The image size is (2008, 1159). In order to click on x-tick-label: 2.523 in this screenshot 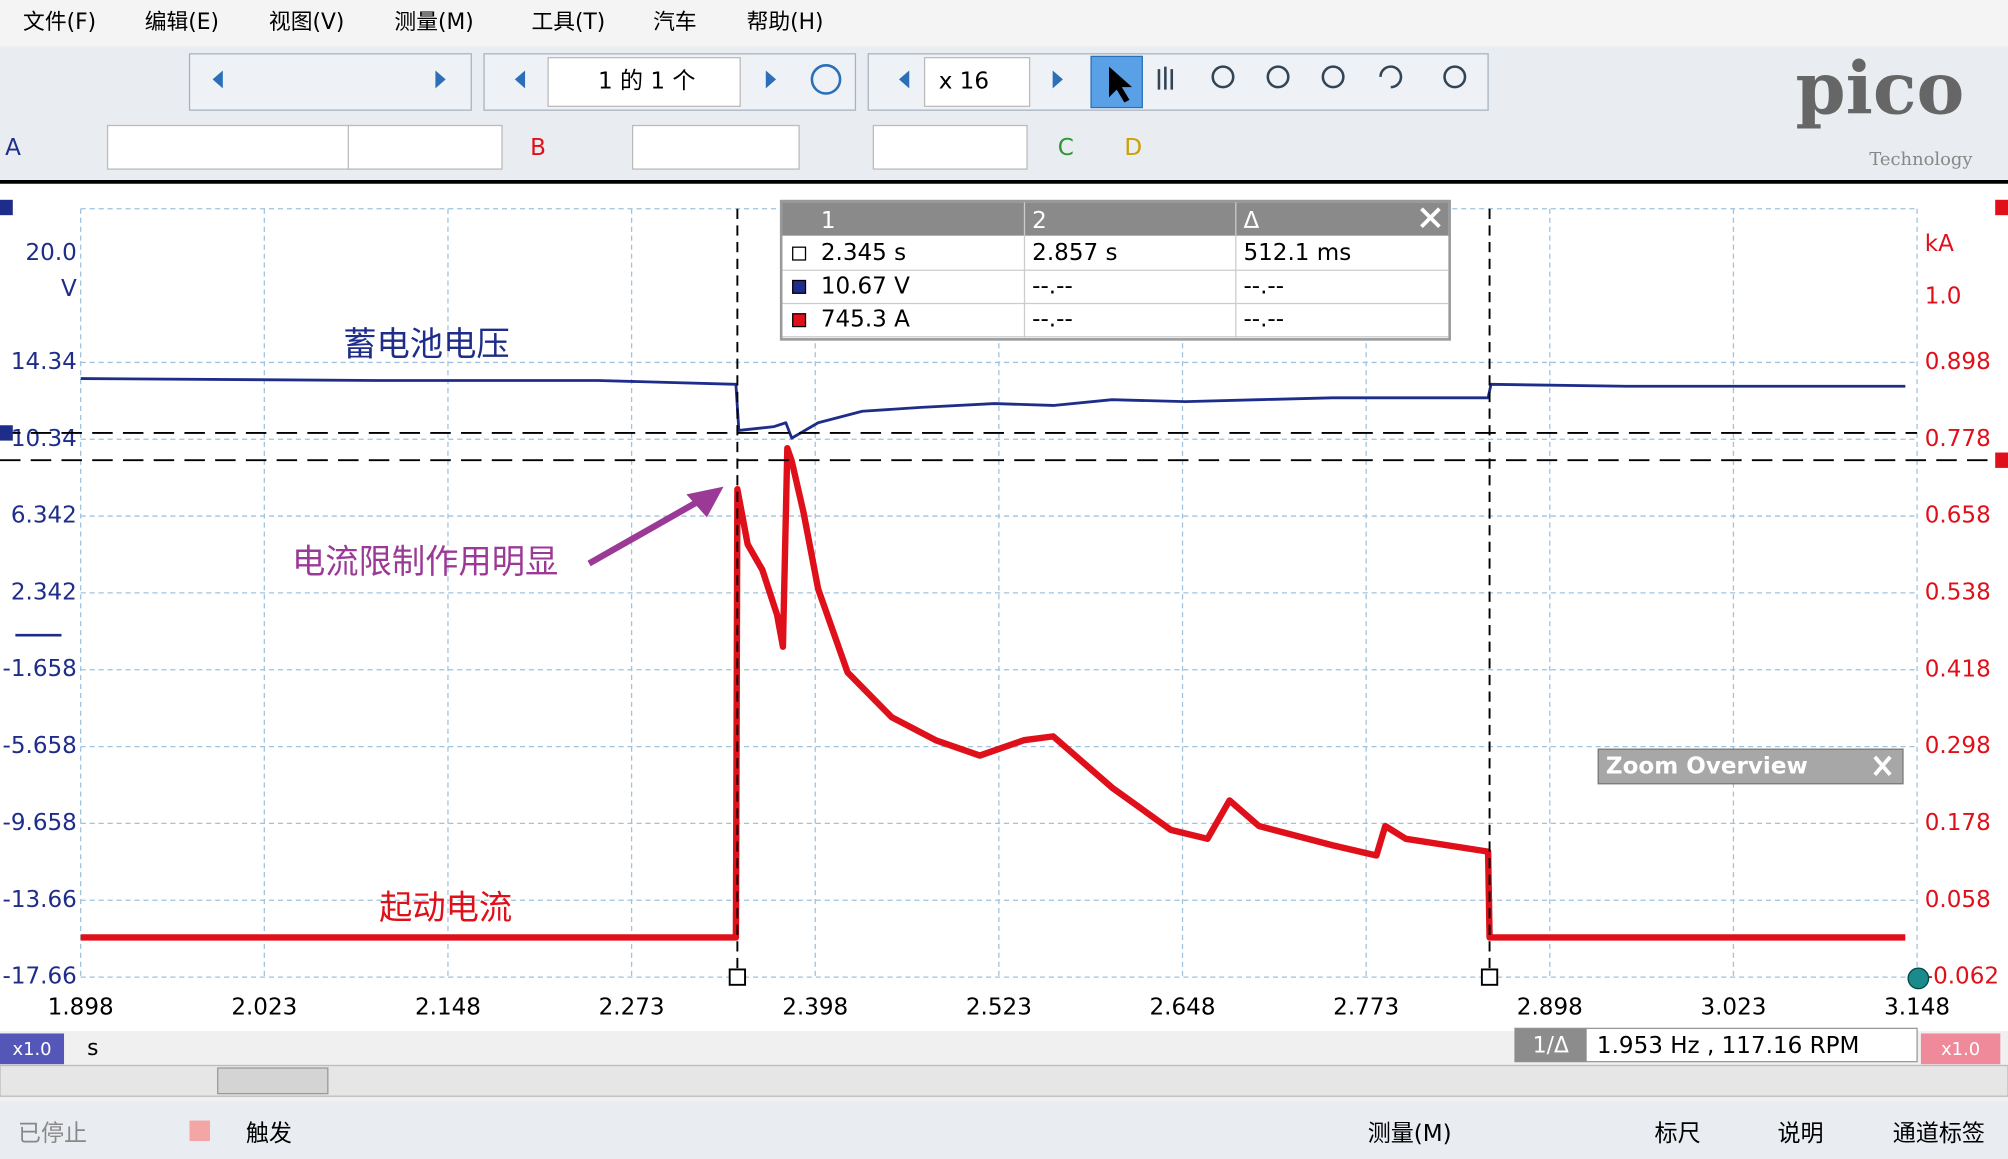, I will do `click(999, 1007)`.